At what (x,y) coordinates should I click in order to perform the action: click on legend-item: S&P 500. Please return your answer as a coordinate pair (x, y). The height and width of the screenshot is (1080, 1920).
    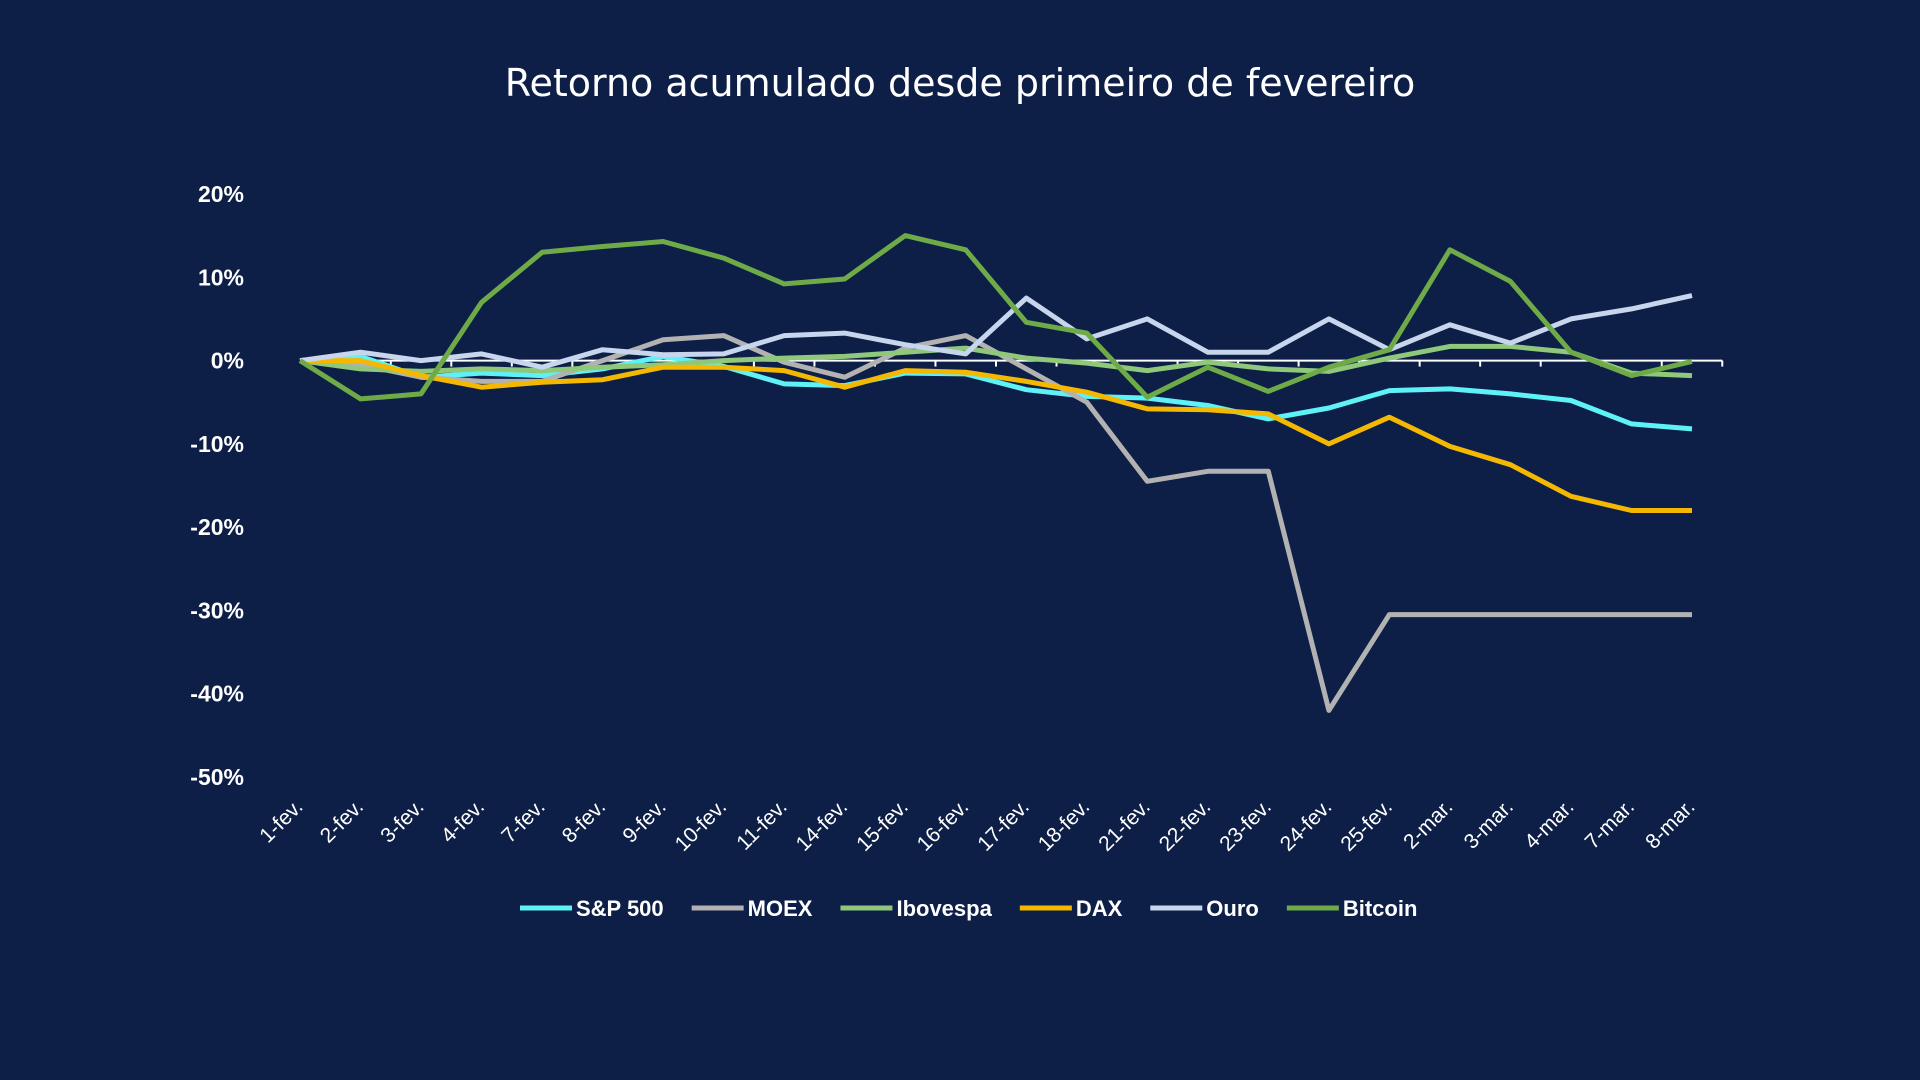
    Looking at the image, I should click on (592, 908).